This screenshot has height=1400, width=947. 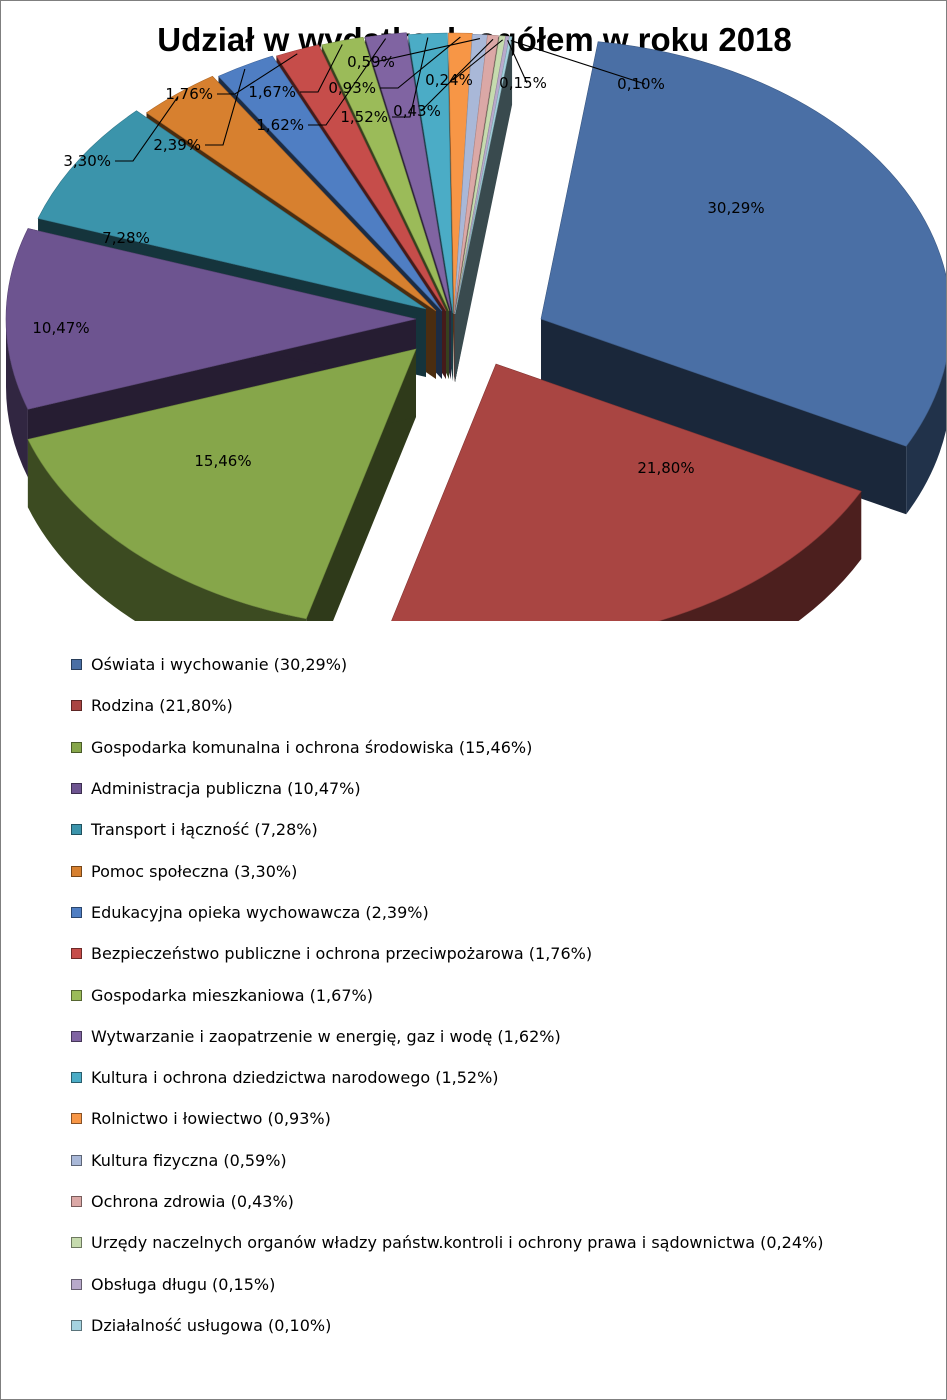 I want to click on legend-item: Transport i łączność (7,28%), so click(x=501, y=829).